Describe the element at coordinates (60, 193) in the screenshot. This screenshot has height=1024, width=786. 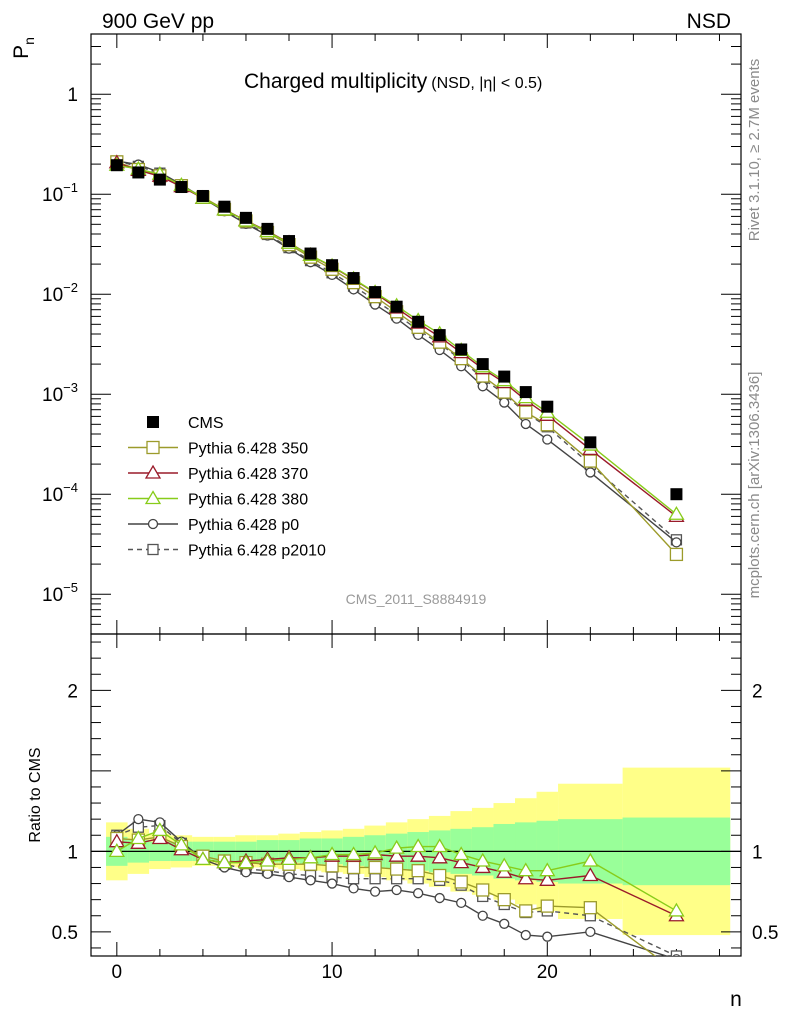
I see `y-tick-label-1: 10⁻¹` at that location.